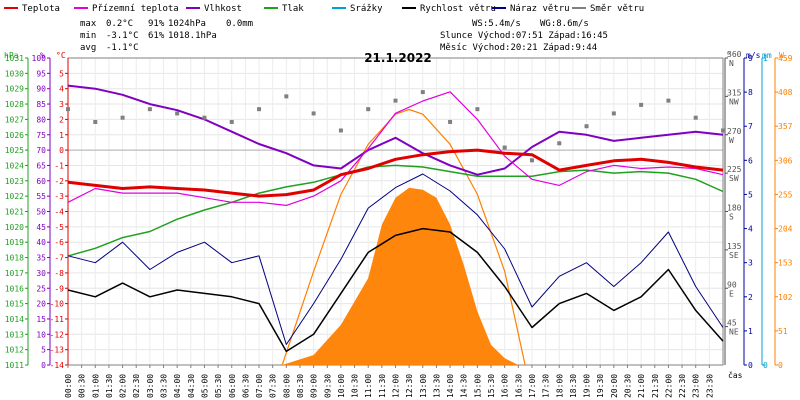 The image size is (800, 400). Describe the element at coordinates (41, 119) in the screenshot. I see `humidity-axis-label-16: 80` at that location.